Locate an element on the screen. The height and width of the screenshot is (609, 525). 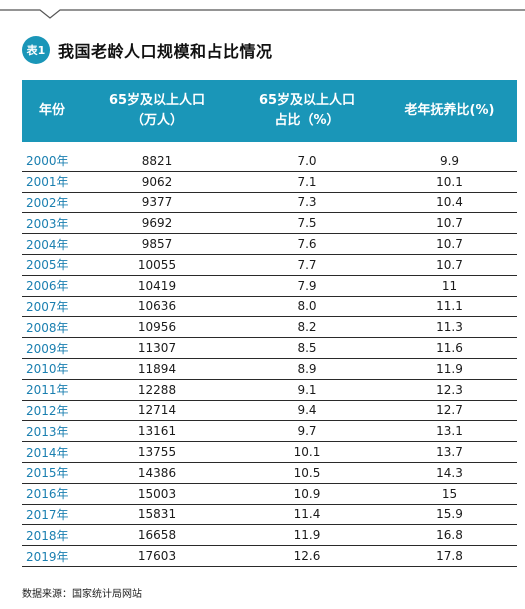
cell-share: 9.1 is located at coordinates (307, 389).